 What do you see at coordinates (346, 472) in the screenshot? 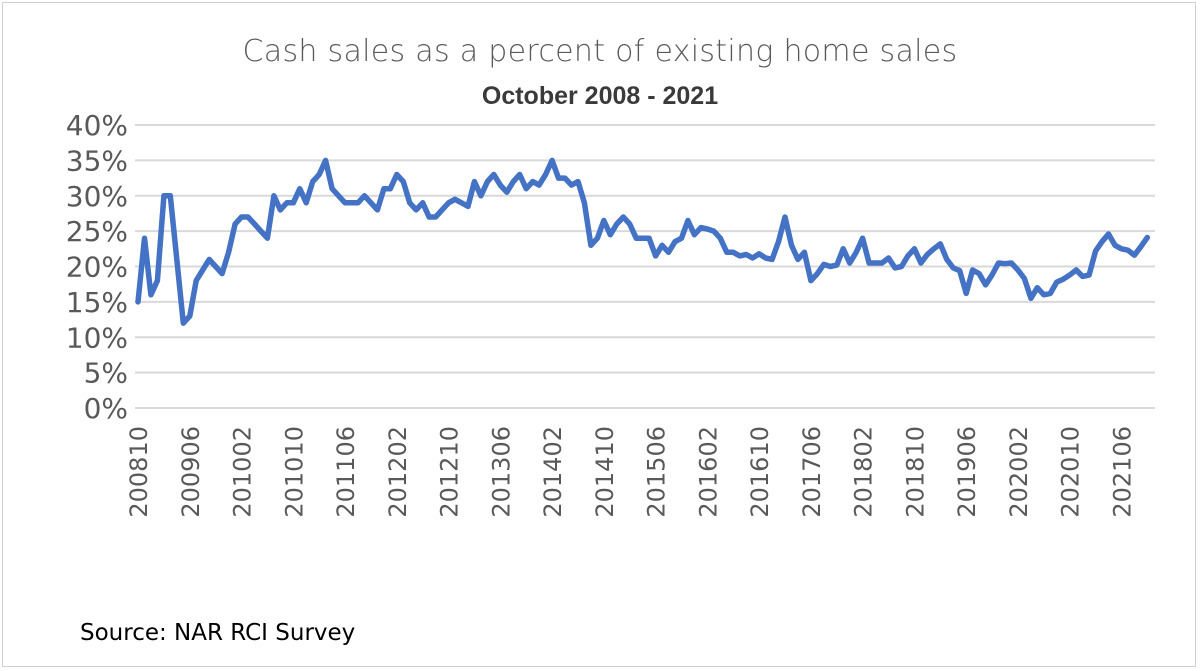
I see `x-tick-label: 201106` at bounding box center [346, 472].